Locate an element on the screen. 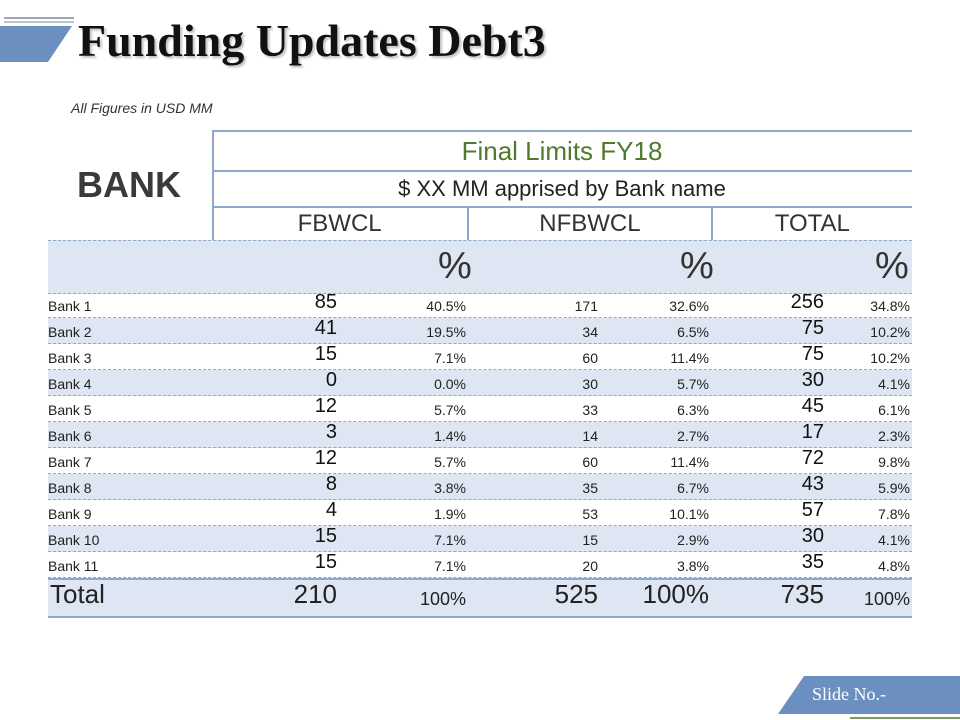  cell-nfbwcl-pct: 3.8% is located at coordinates (693, 566).